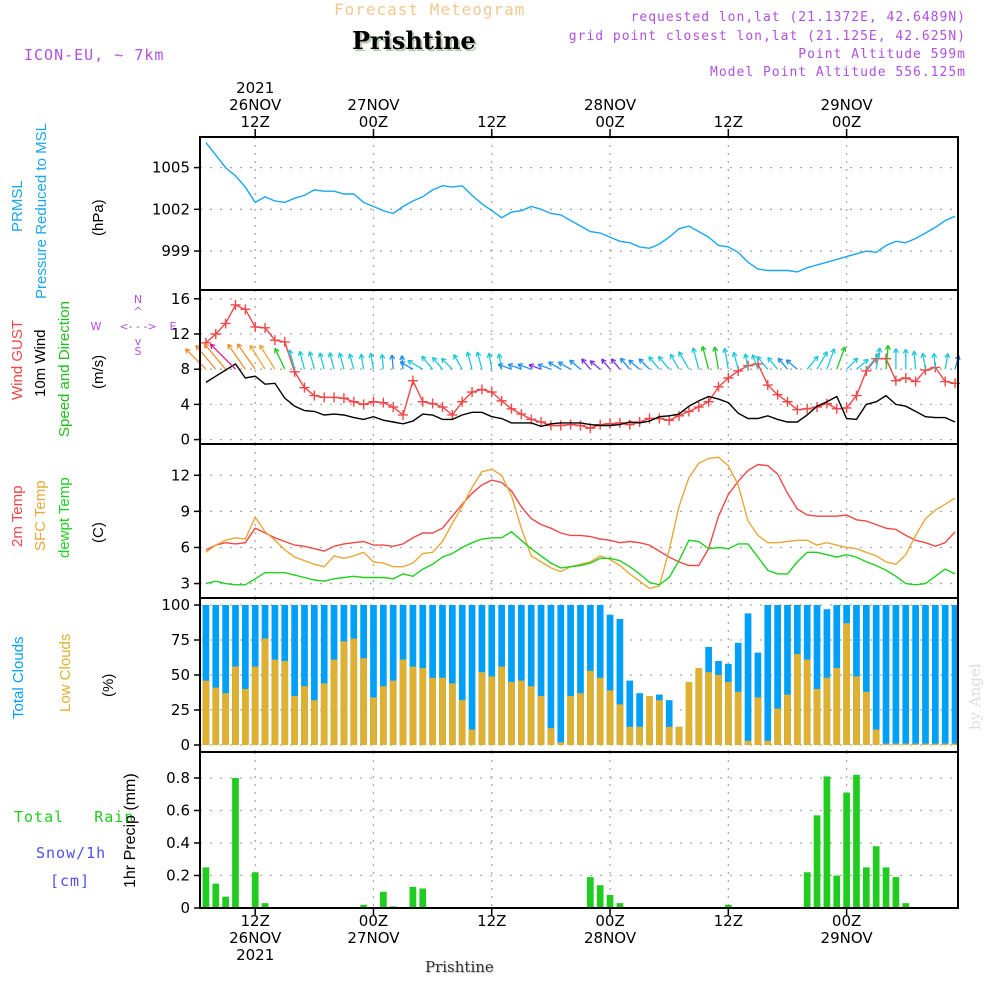 The width and height of the screenshot is (1000, 1000). I want to click on bottom-time-label: 12Z, so click(491, 921).